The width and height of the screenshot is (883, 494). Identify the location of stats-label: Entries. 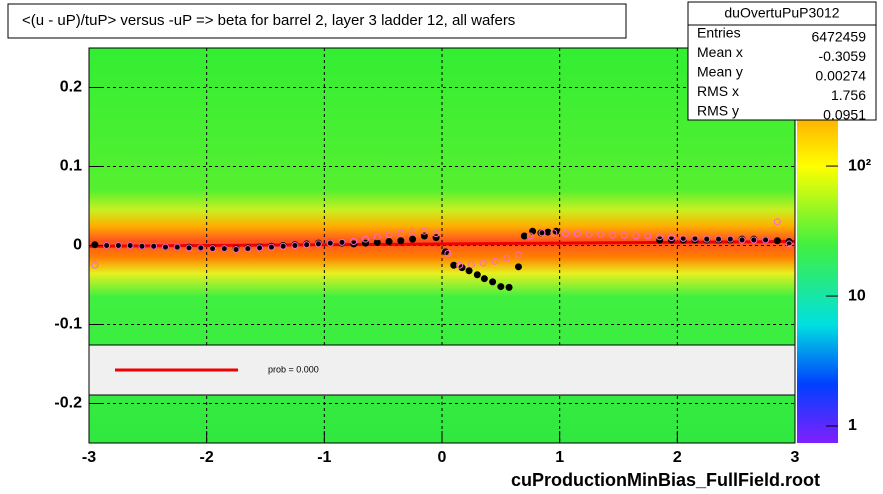
(719, 33).